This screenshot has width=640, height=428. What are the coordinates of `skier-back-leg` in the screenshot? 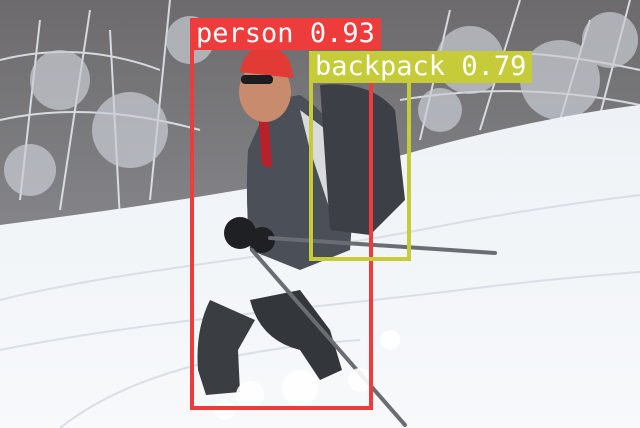 It's located at (226, 347).